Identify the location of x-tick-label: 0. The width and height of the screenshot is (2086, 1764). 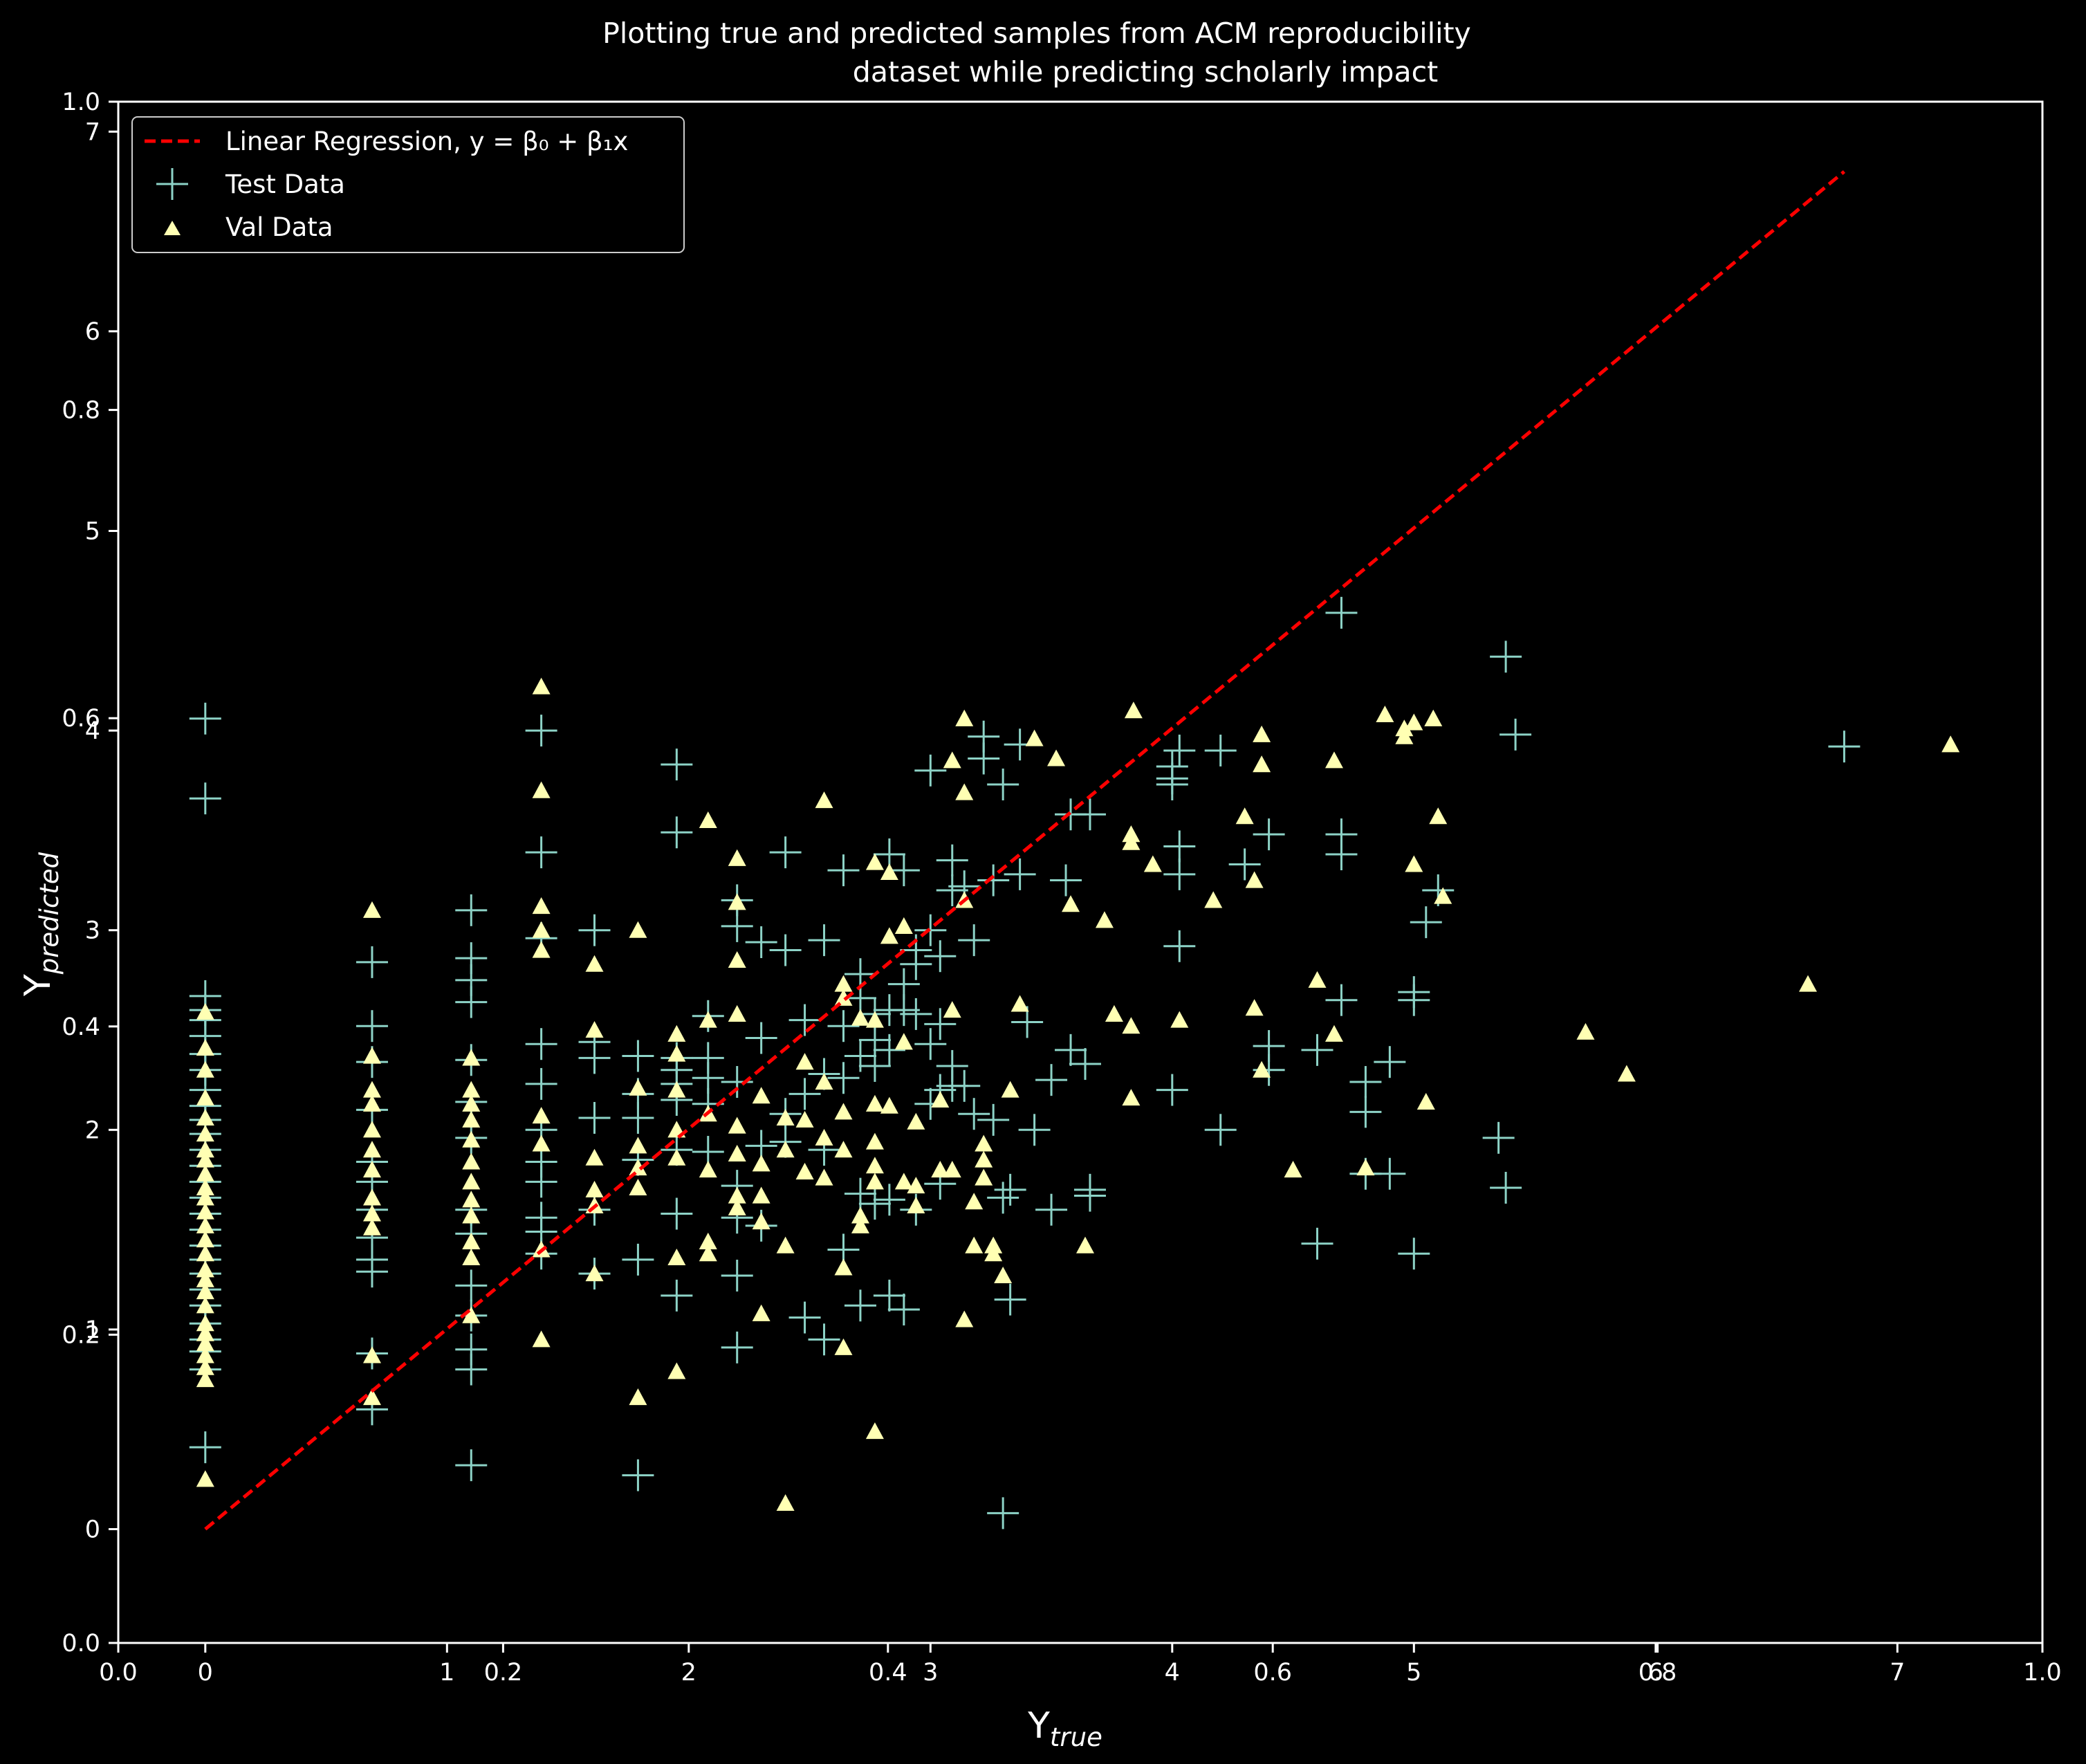
(205, 1673).